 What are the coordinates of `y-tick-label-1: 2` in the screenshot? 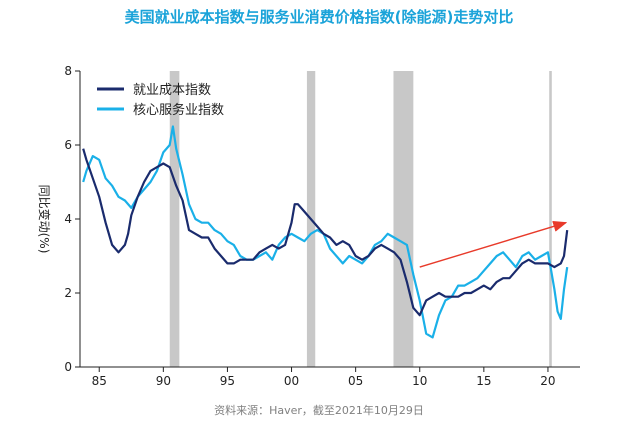 It's located at (68, 293).